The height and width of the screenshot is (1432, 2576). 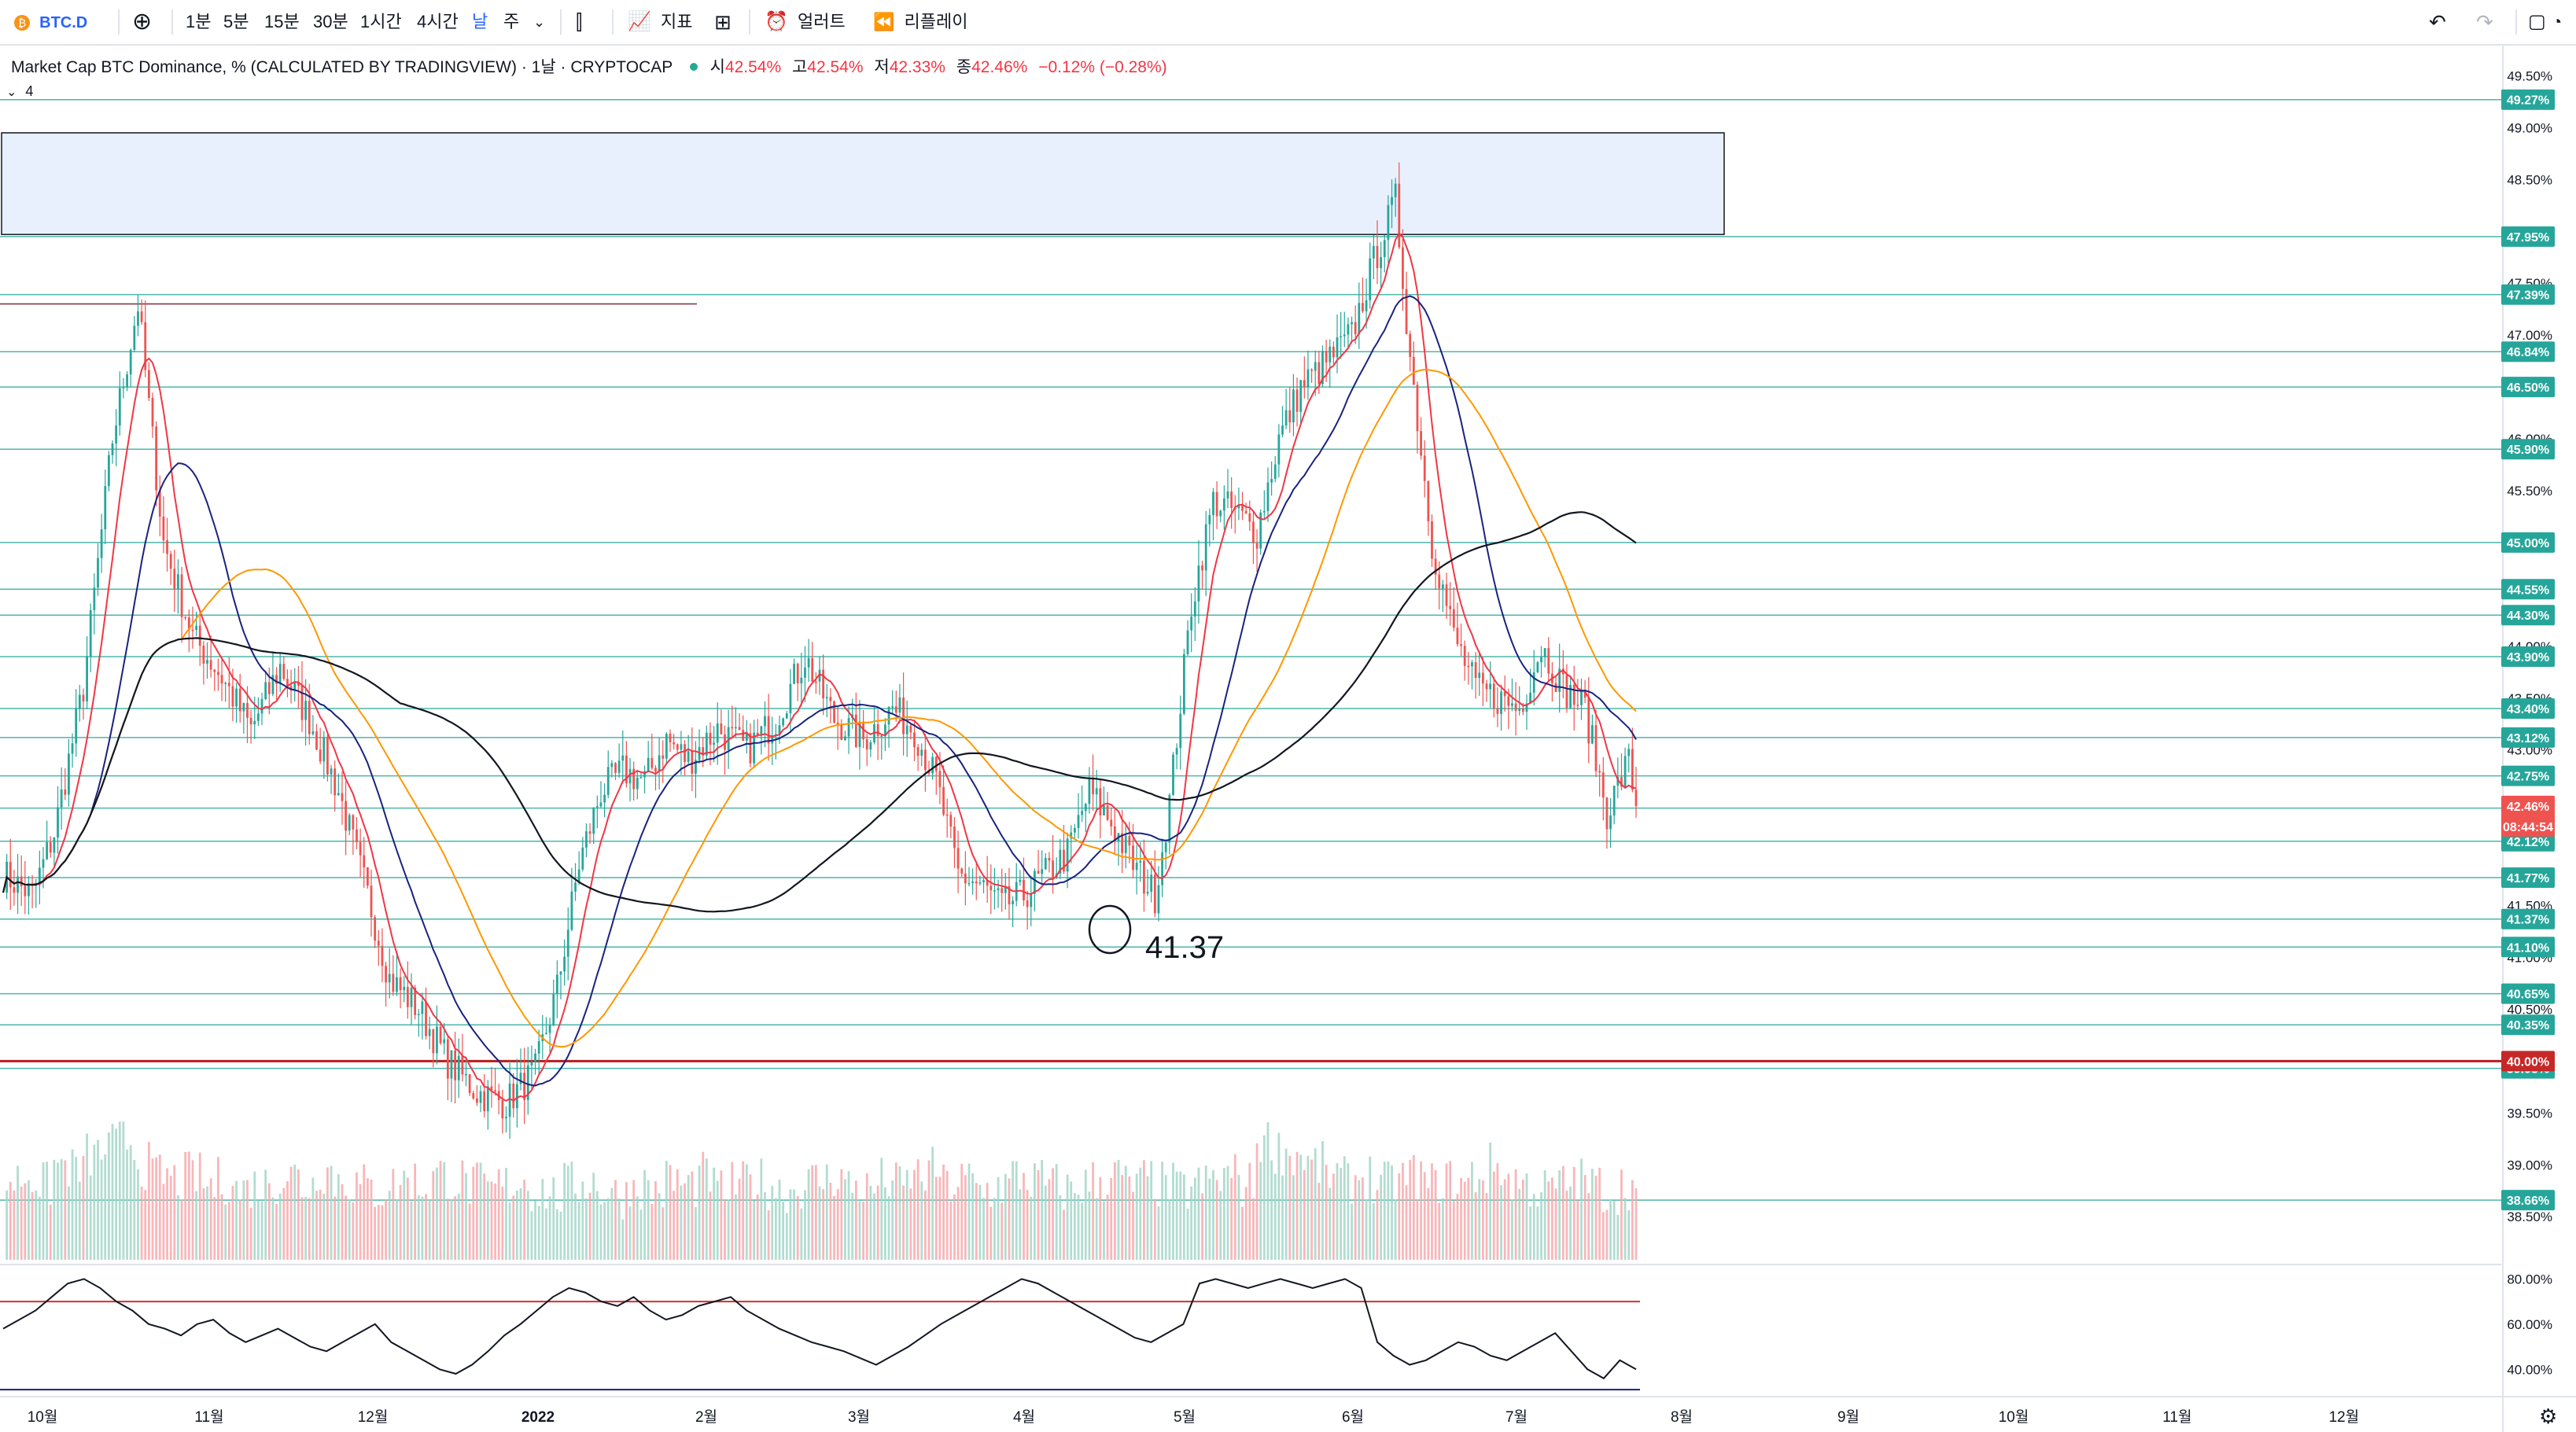 I want to click on level-price-tag: 44.30%, so click(x=2528, y=616).